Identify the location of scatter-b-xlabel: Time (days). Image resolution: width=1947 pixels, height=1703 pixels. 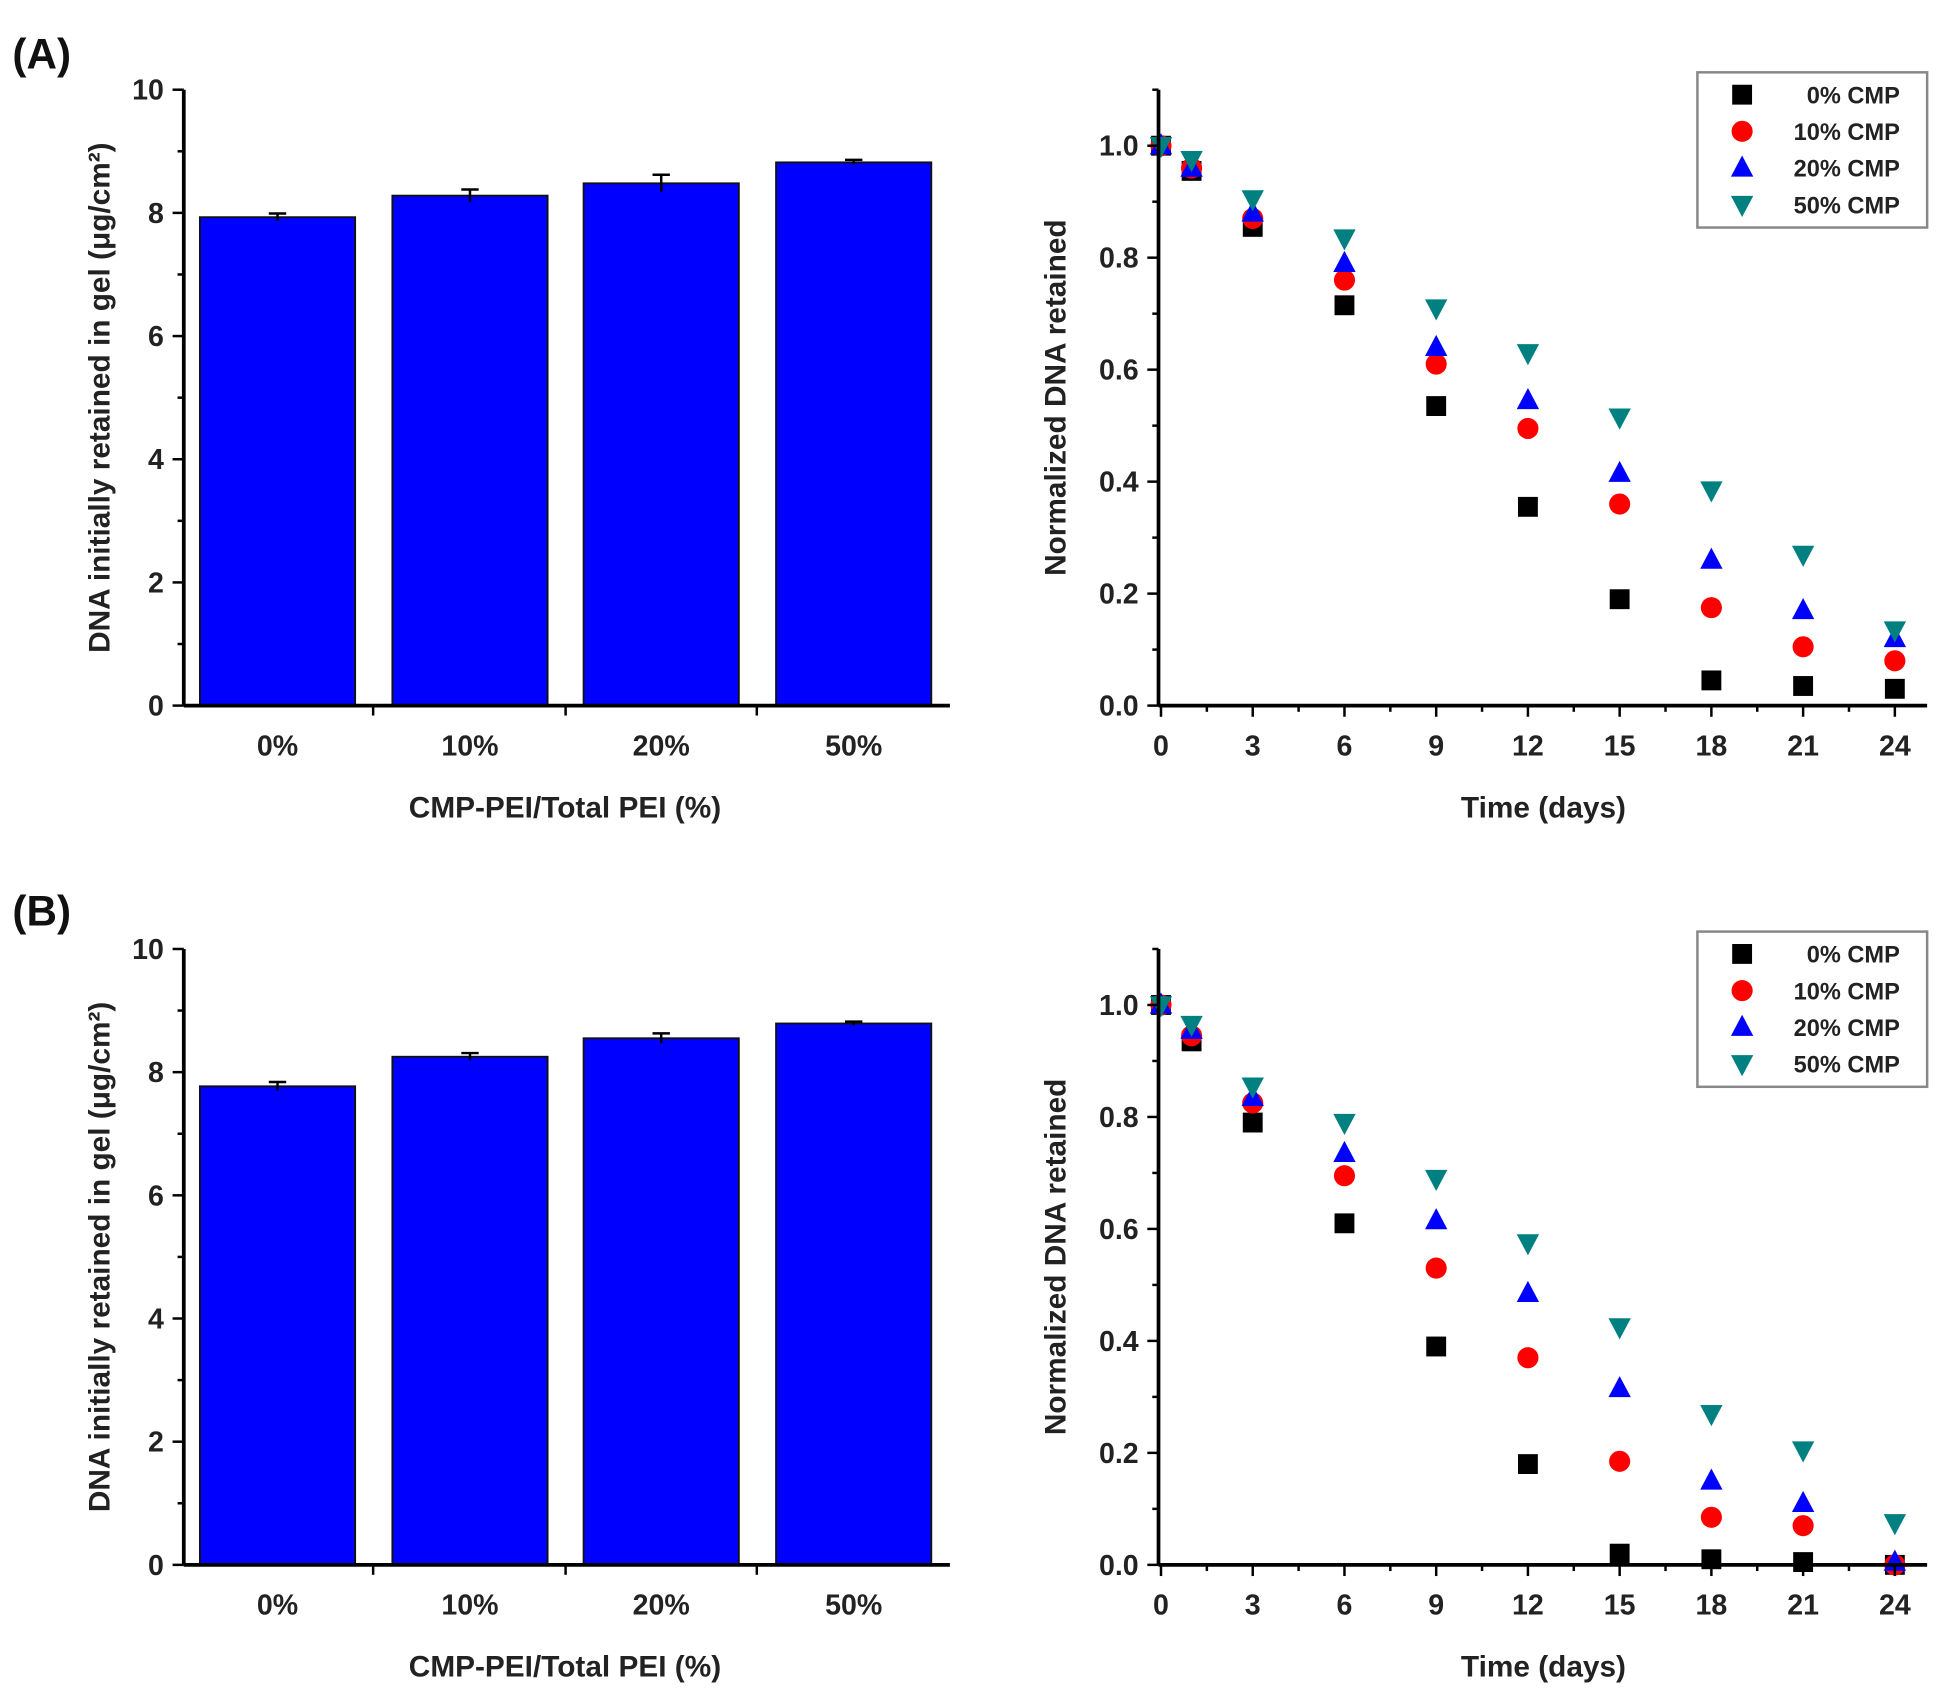
(1543, 1667).